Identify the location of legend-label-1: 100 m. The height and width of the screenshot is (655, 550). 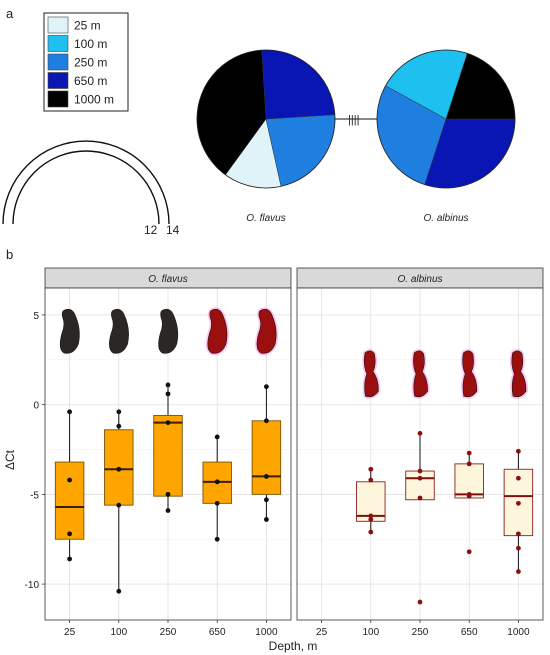
(90, 44).